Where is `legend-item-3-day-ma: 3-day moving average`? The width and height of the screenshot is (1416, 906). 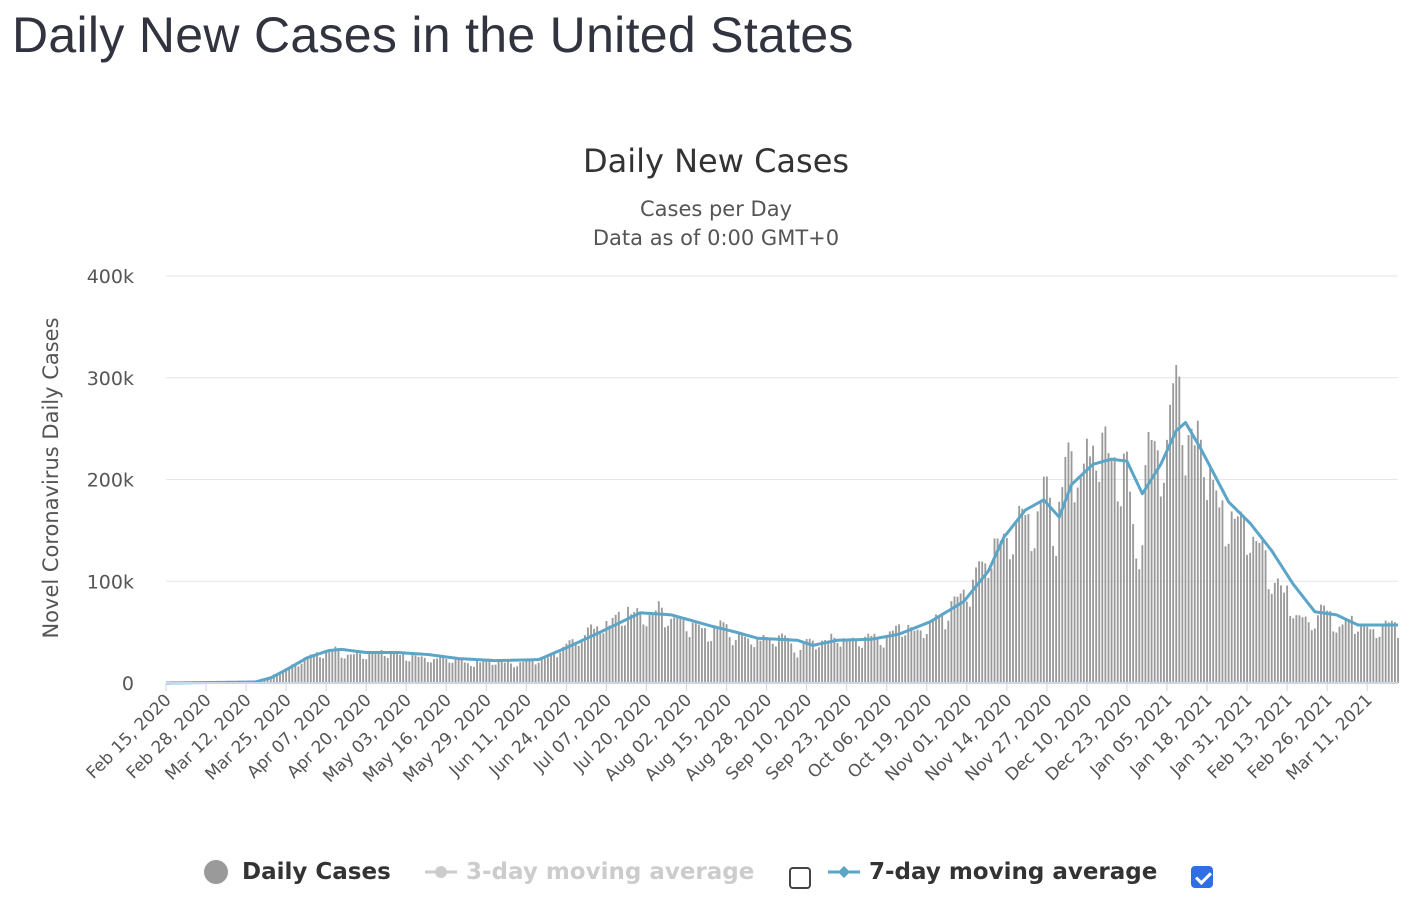 legend-item-3-day-ma: 3-day moving average is located at coordinates (589, 872).